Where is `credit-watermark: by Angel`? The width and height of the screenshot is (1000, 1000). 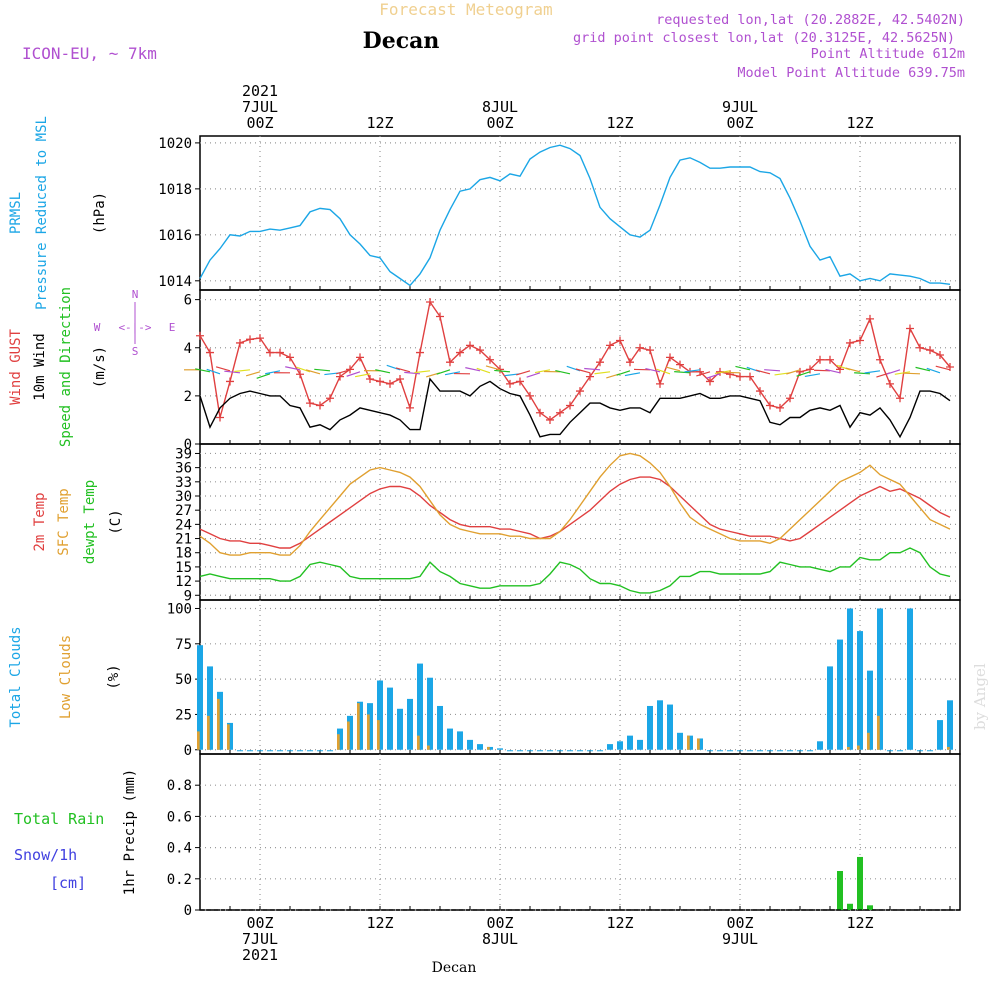
credit-watermark: by Angel is located at coordinates (980, 696).